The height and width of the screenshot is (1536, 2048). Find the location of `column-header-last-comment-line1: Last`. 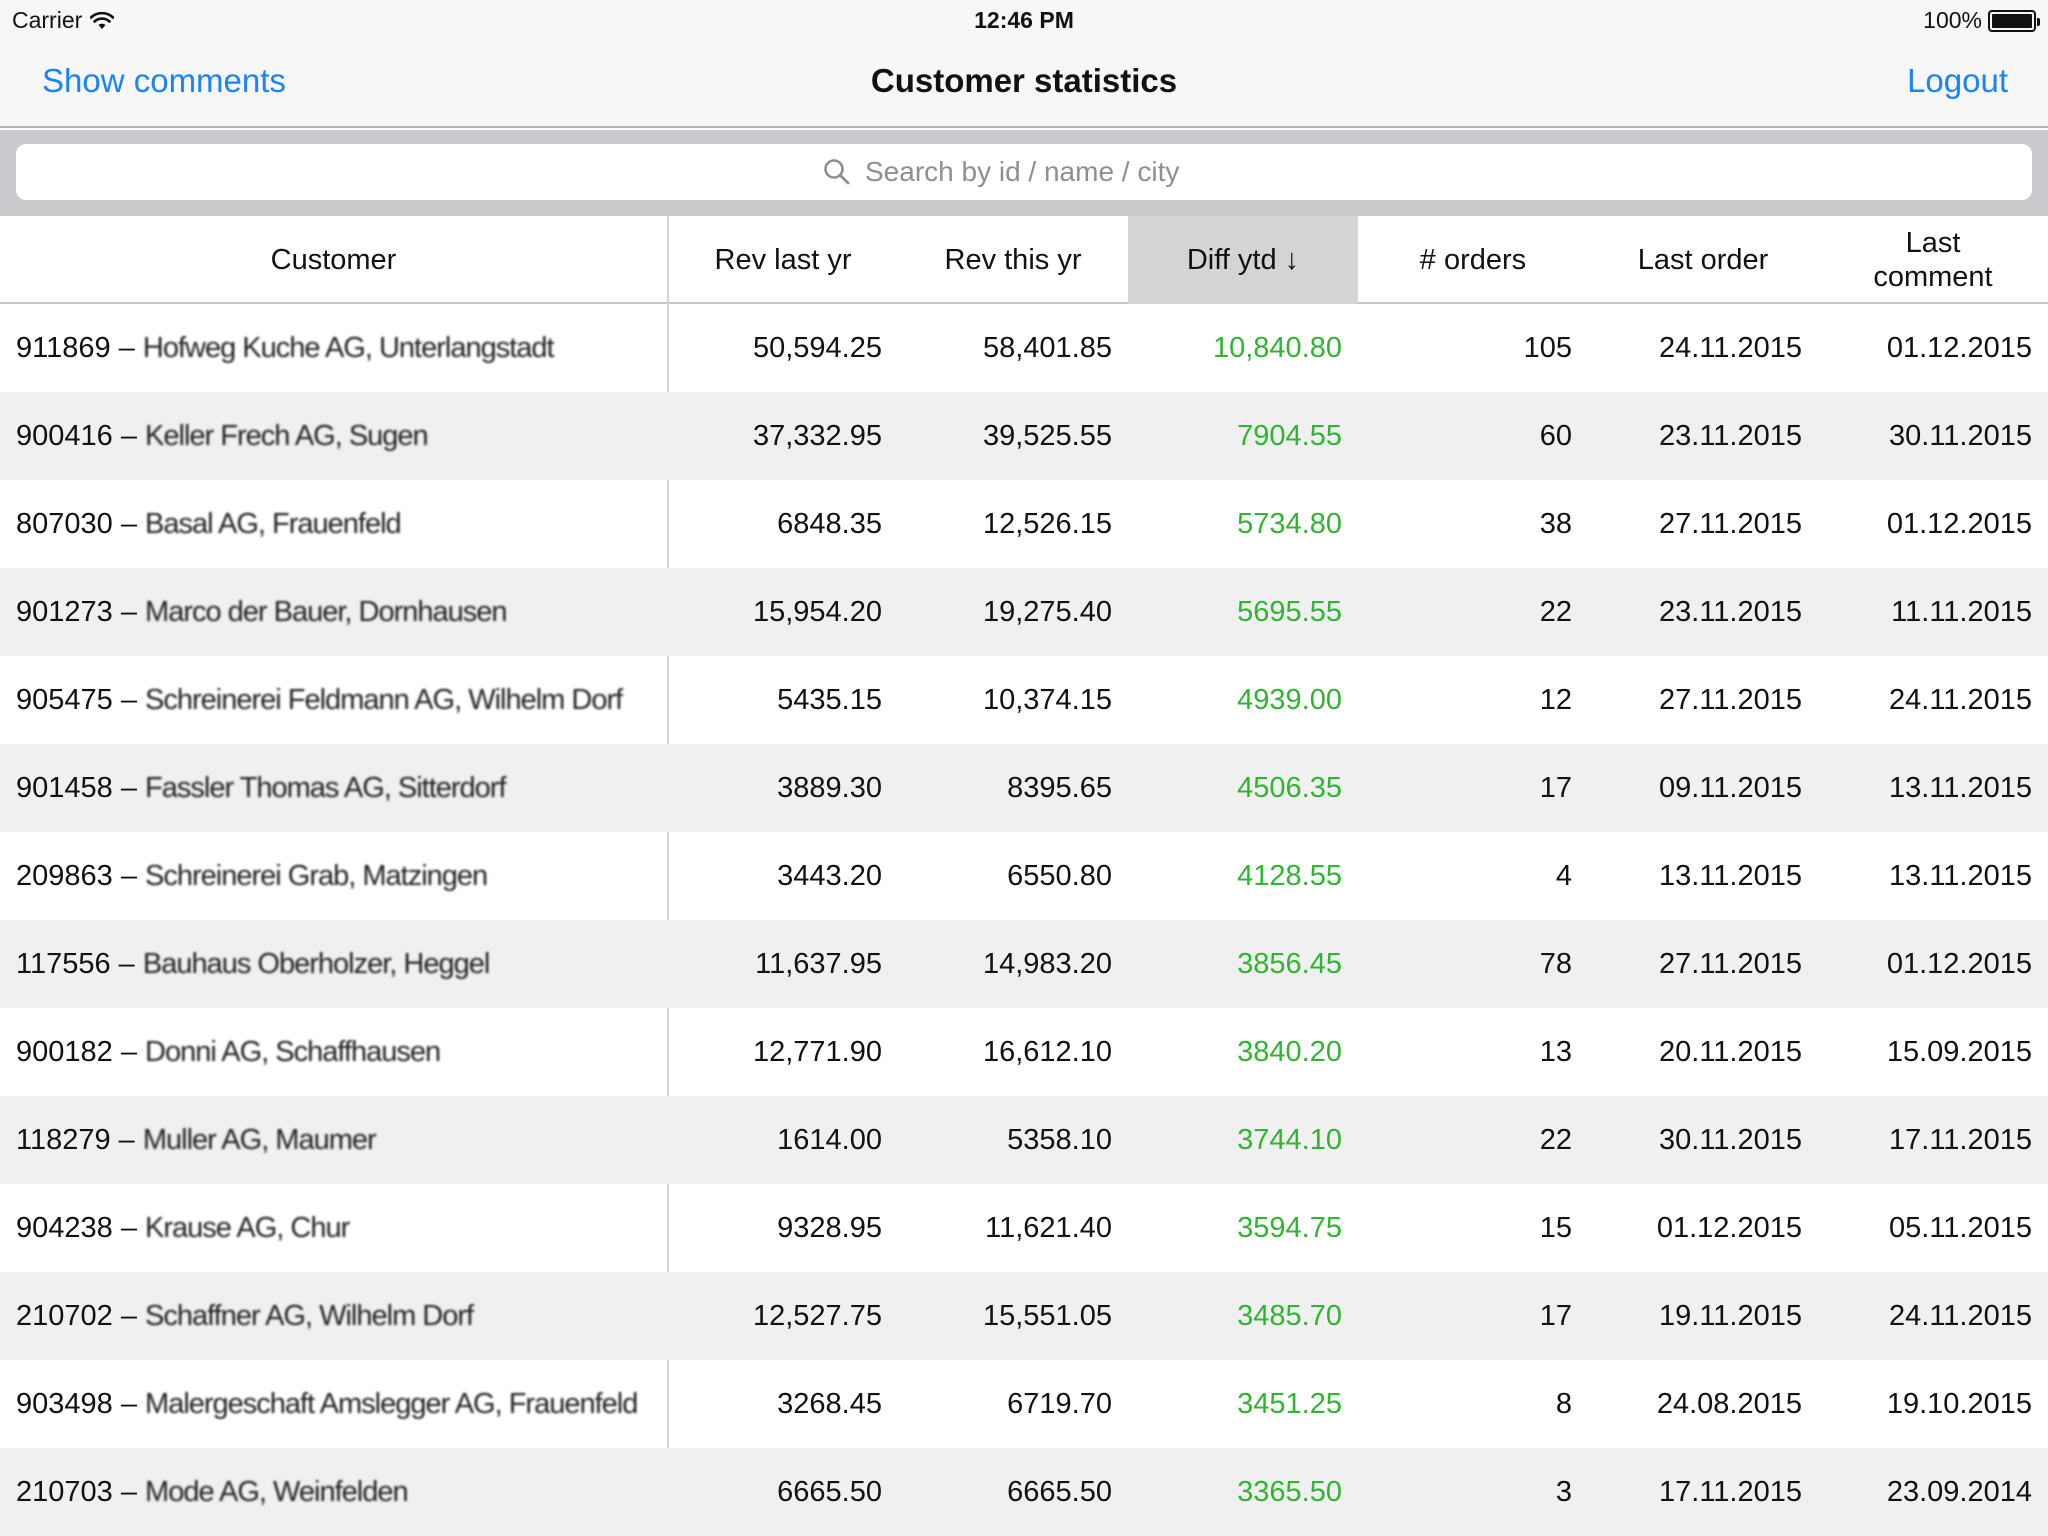

column-header-last-comment-line1: Last is located at coordinates (1933, 243).